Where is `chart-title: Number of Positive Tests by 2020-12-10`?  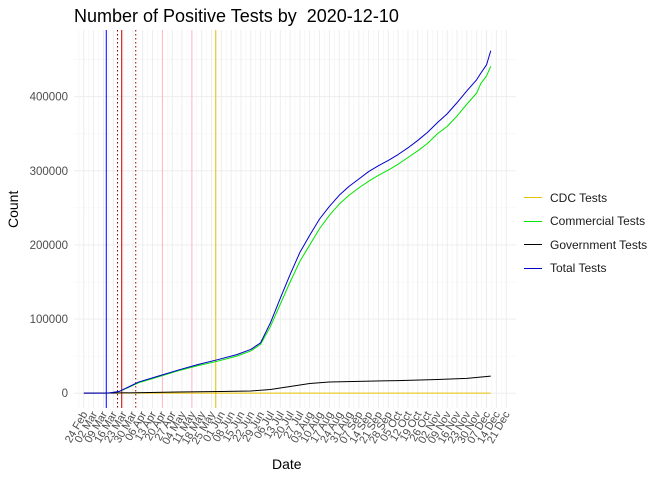 chart-title: Number of Positive Tests by 2020-12-10 is located at coordinates (236, 16).